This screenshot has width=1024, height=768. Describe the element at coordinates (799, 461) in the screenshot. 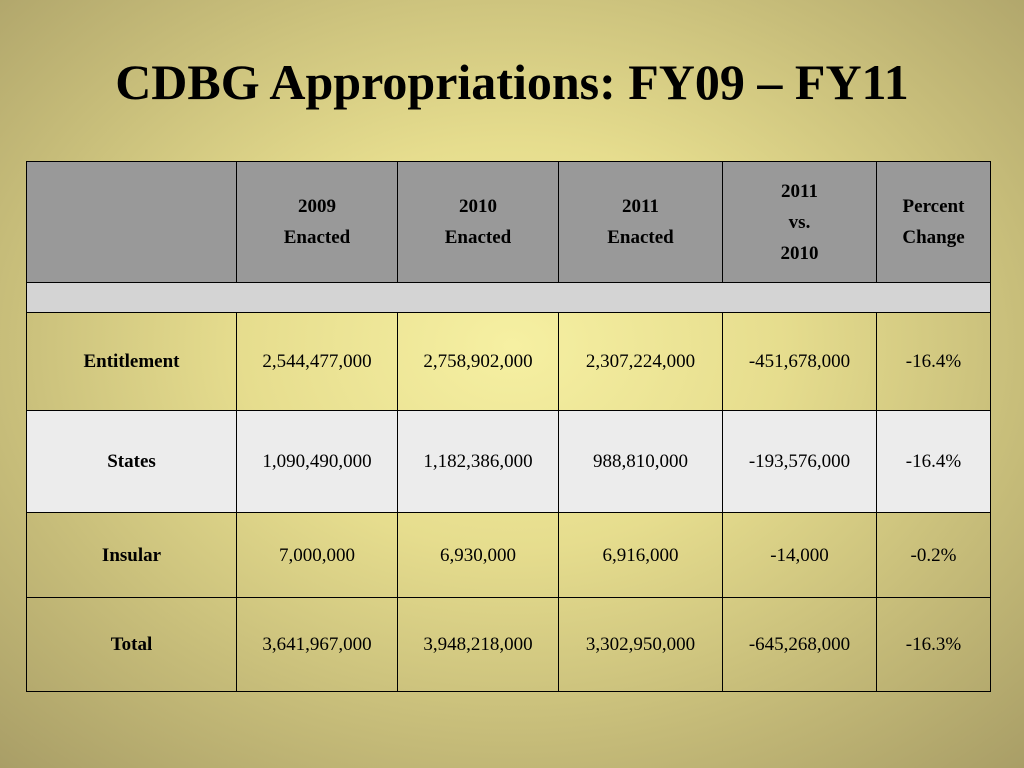

I see `cell-difference: -193,576,000` at that location.